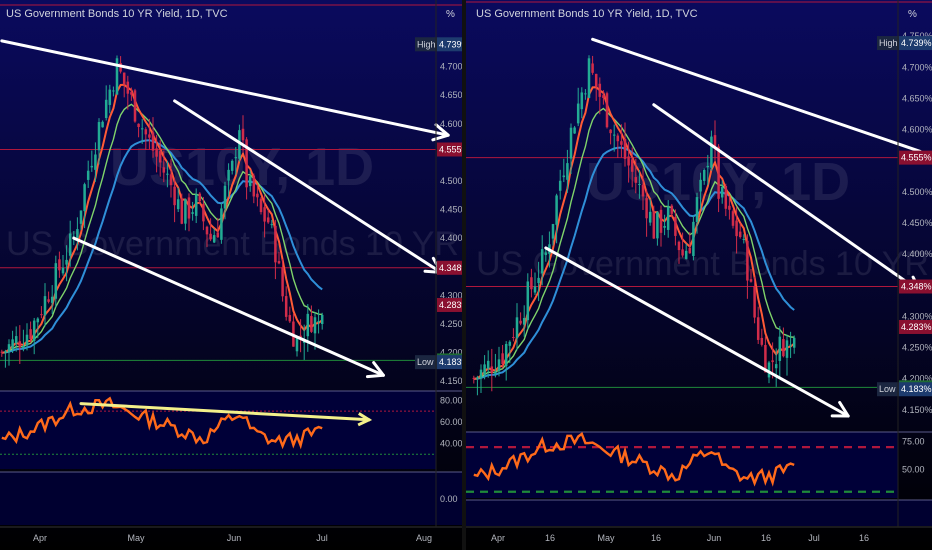  I want to click on rsi-line, so click(634, 459).